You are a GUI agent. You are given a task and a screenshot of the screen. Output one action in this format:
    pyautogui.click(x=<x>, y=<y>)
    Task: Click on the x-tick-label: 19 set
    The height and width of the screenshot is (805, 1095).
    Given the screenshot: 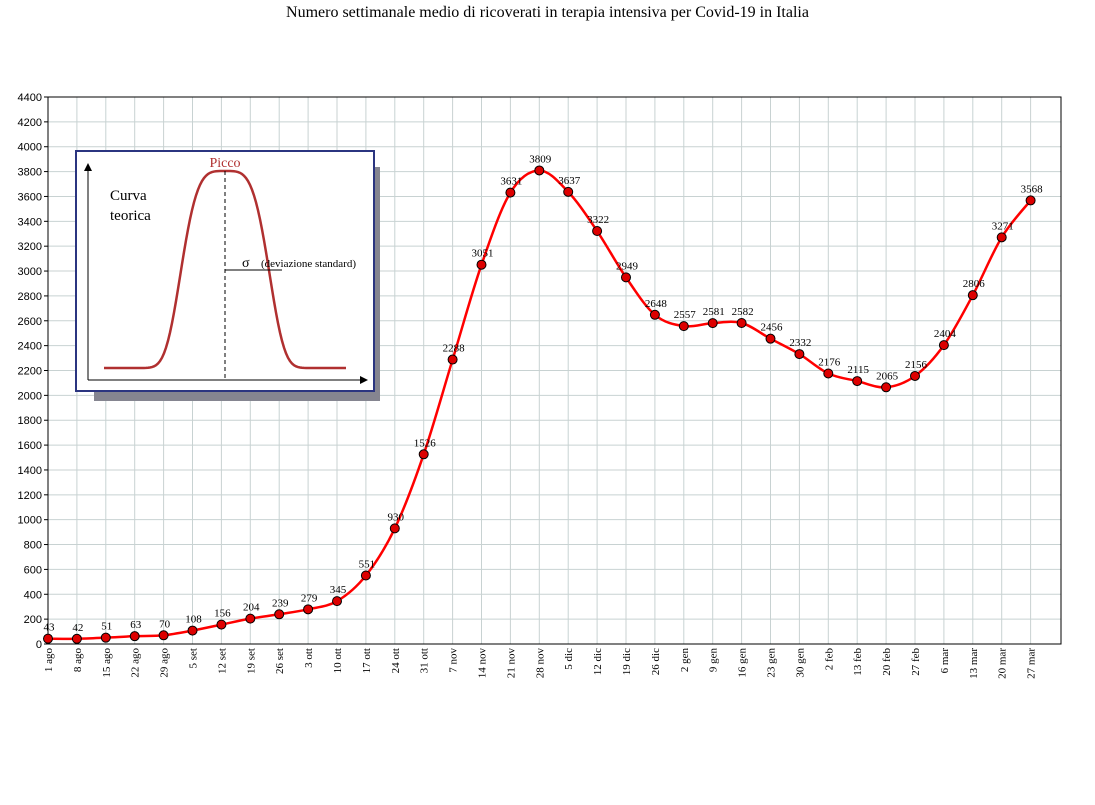 What is the action you would take?
    pyautogui.click(x=251, y=661)
    